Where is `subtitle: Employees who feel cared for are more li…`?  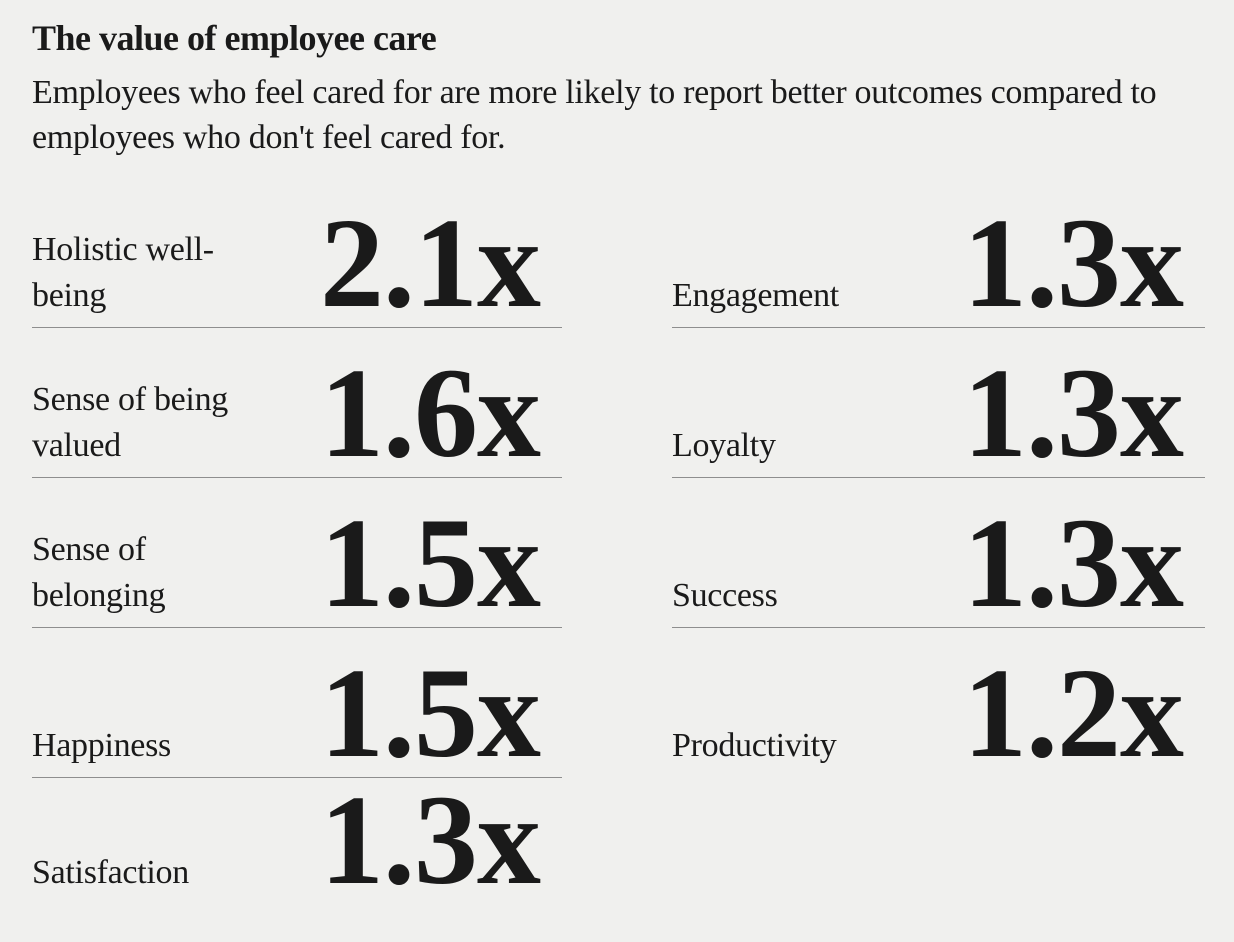 subtitle: Employees who feel cared for are more li… is located at coordinates (594, 115).